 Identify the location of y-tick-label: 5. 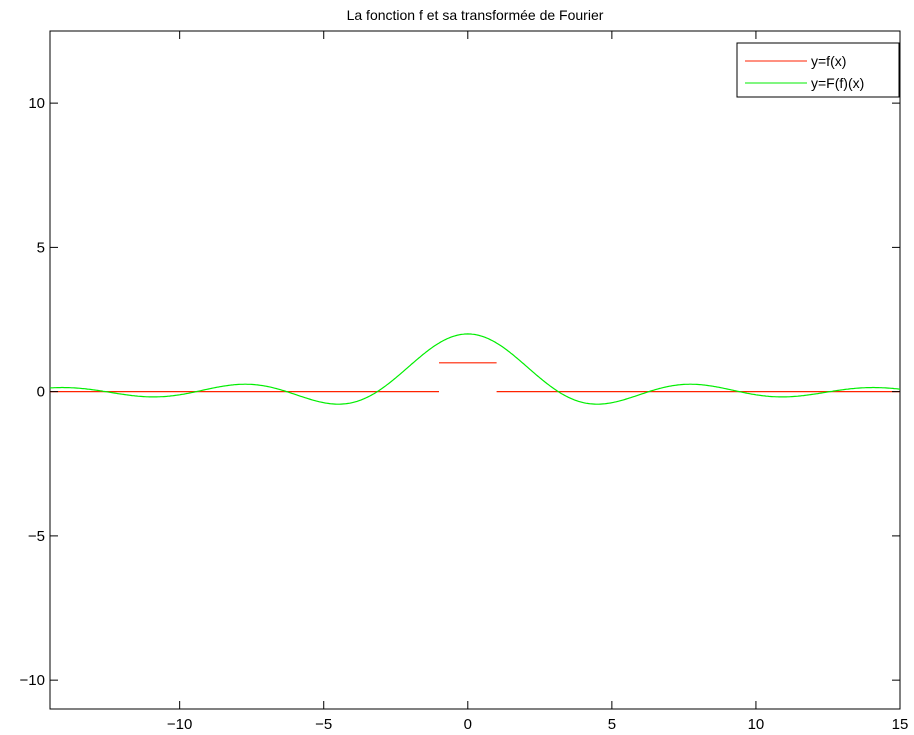
(41, 247).